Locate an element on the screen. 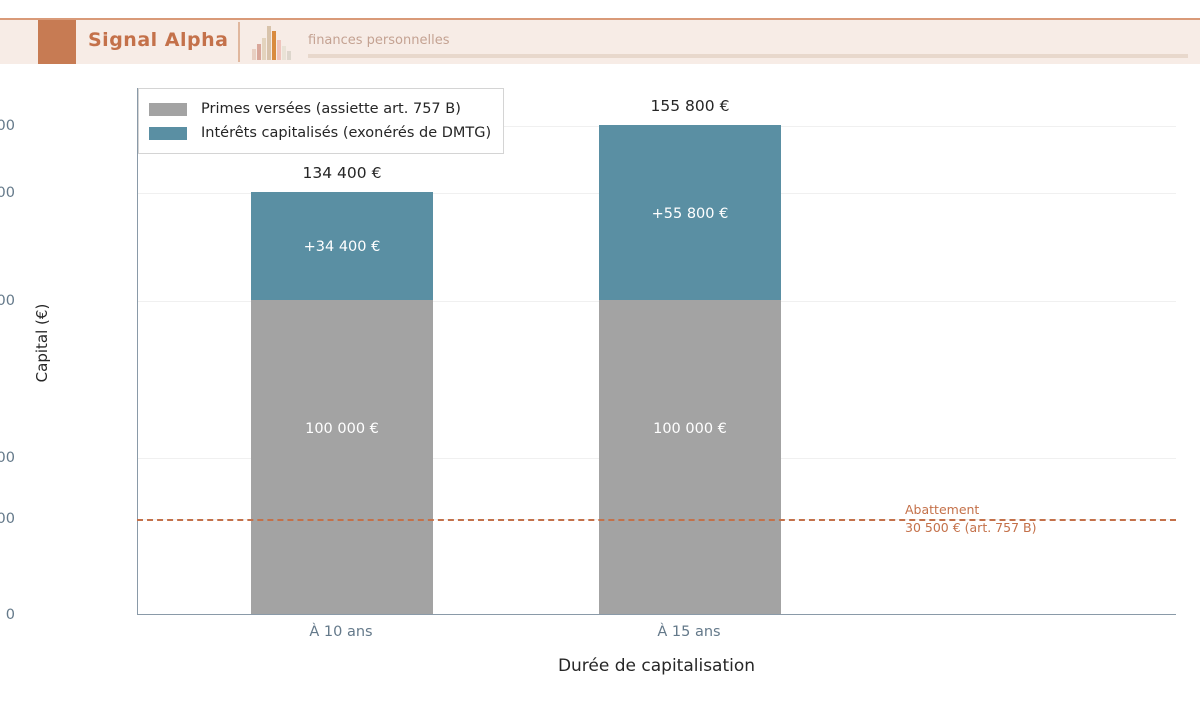  bar-group: 100 000 € +55 800 € 155 800 € is located at coordinates (690, 350).